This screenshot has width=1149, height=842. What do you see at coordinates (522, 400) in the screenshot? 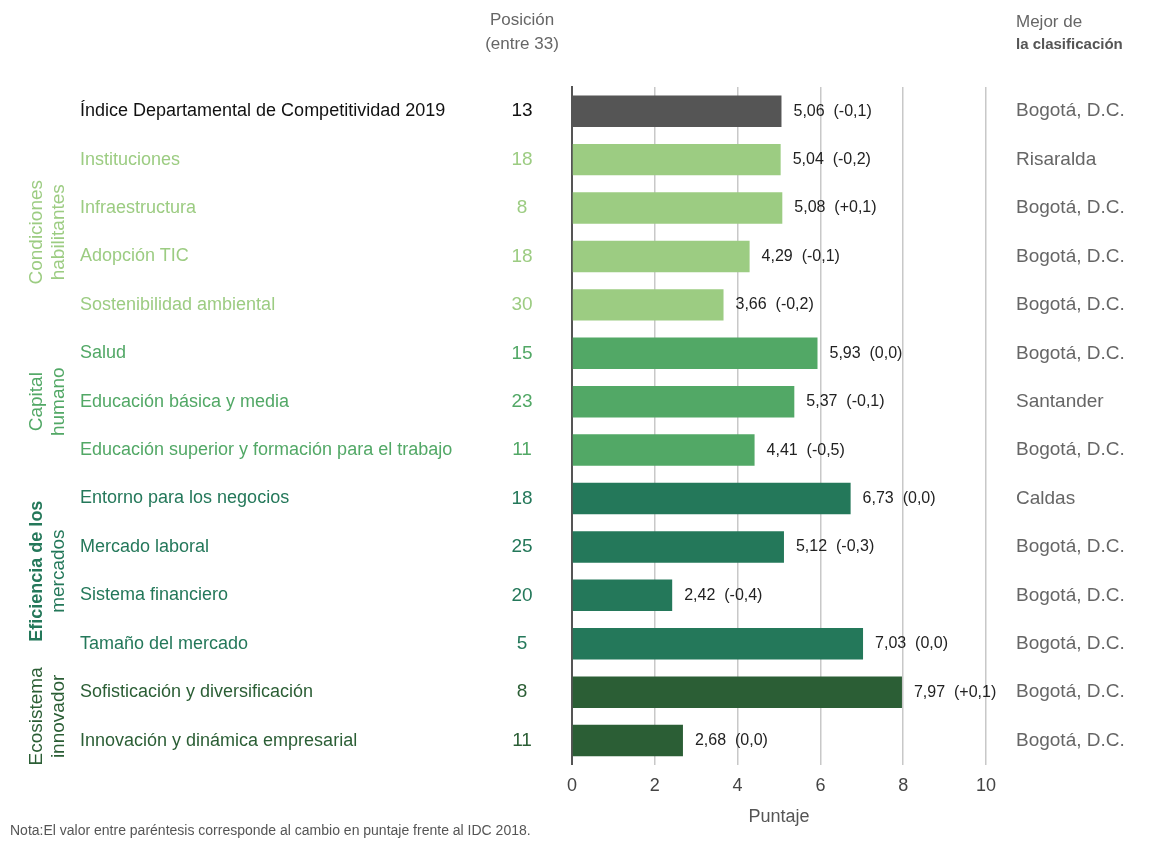
I see `text: 23` at bounding box center [522, 400].